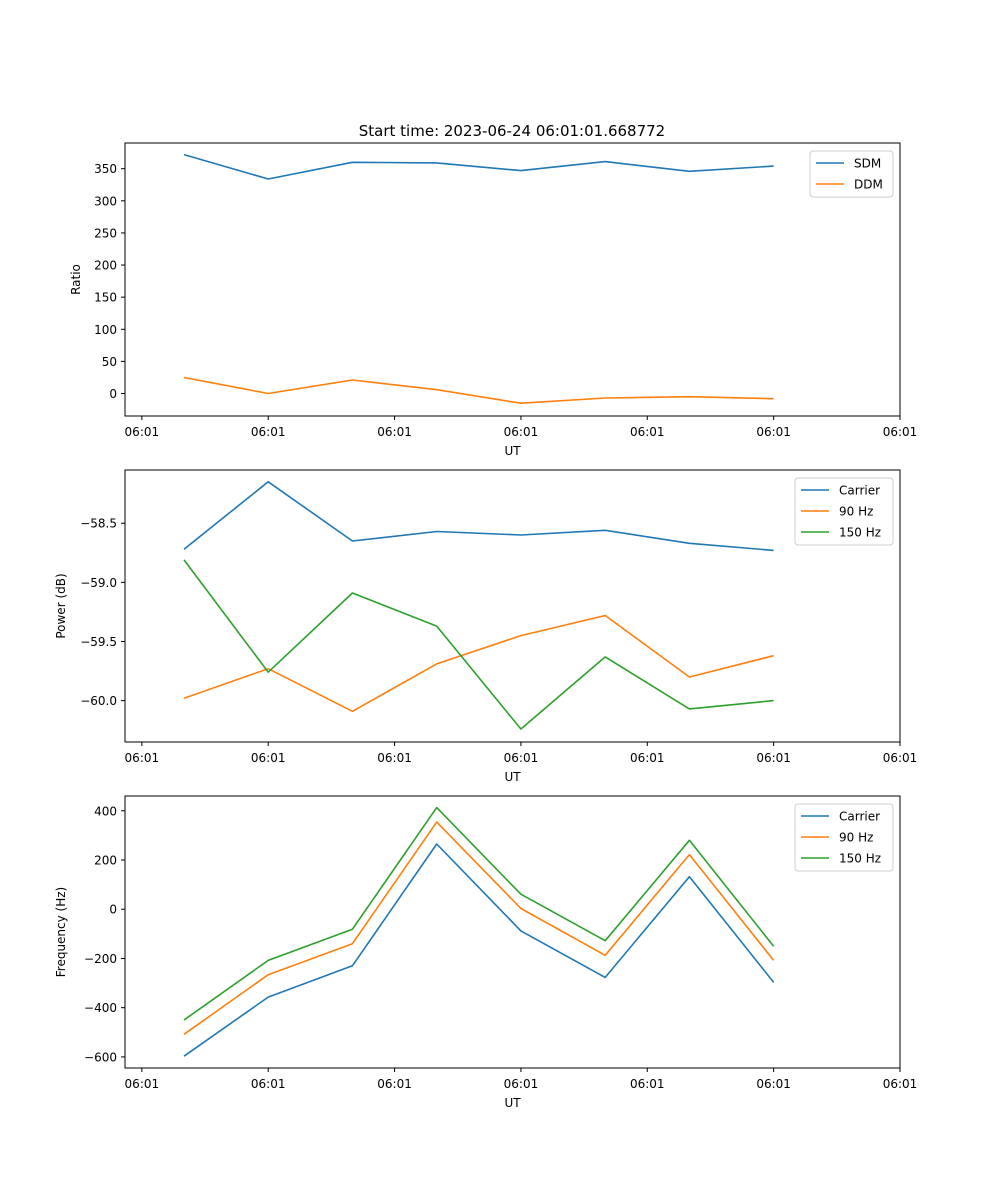 Image resolution: width=1000 pixels, height=1200 pixels. Describe the element at coordinates (478, 166) in the screenshot. I see `series-line-sdm` at that location.